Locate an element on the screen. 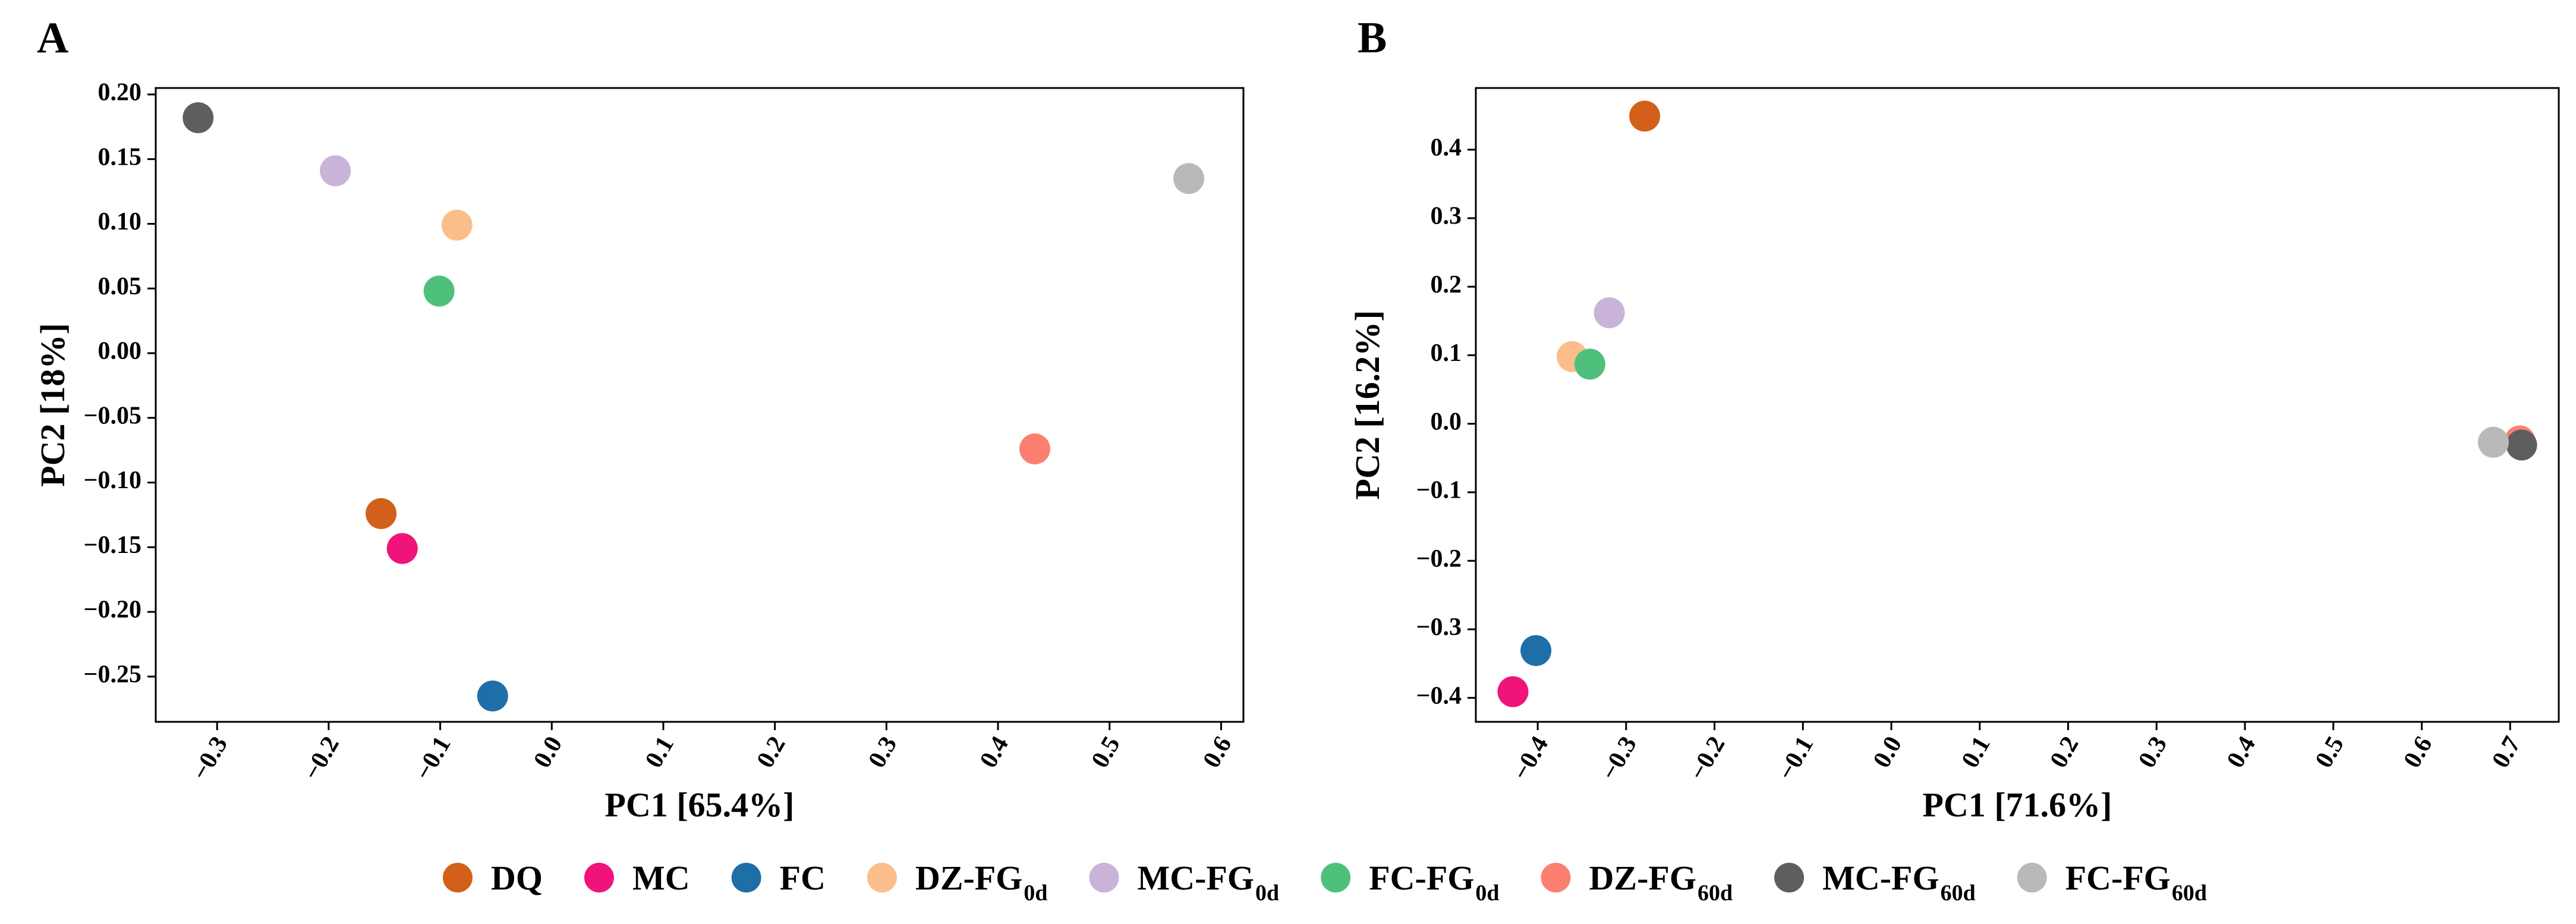  y-tick-label: 0.00 is located at coordinates (120, 351).